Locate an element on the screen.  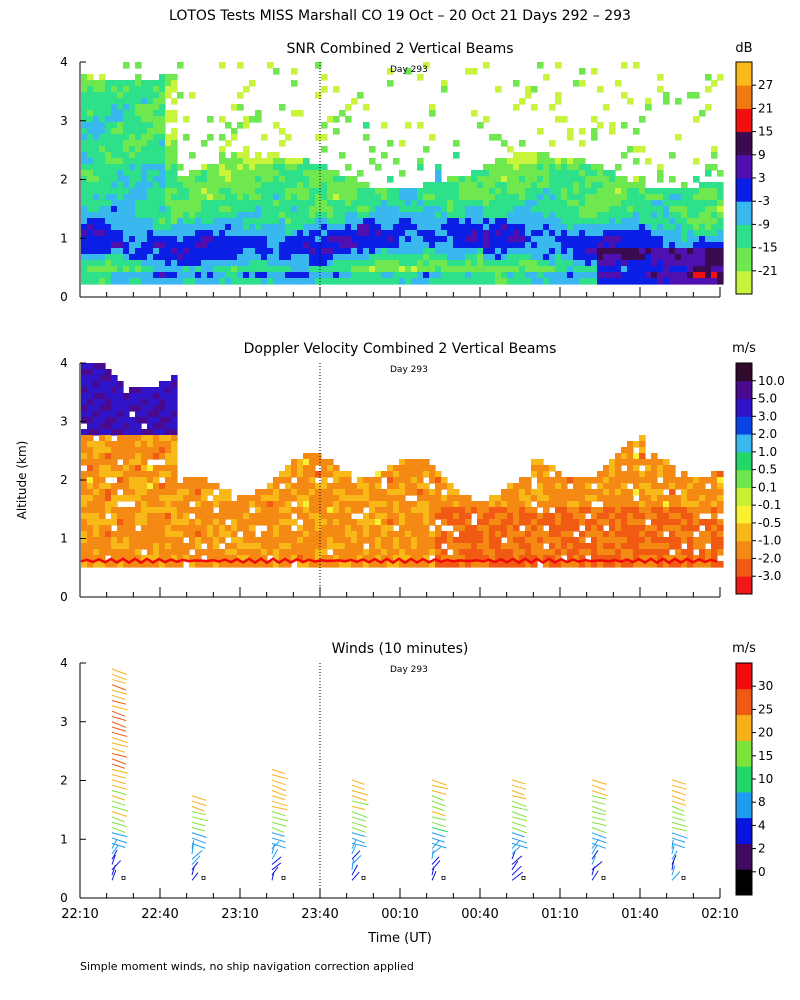
wind-colorbar-label: 4 is located at coordinates (762, 825).